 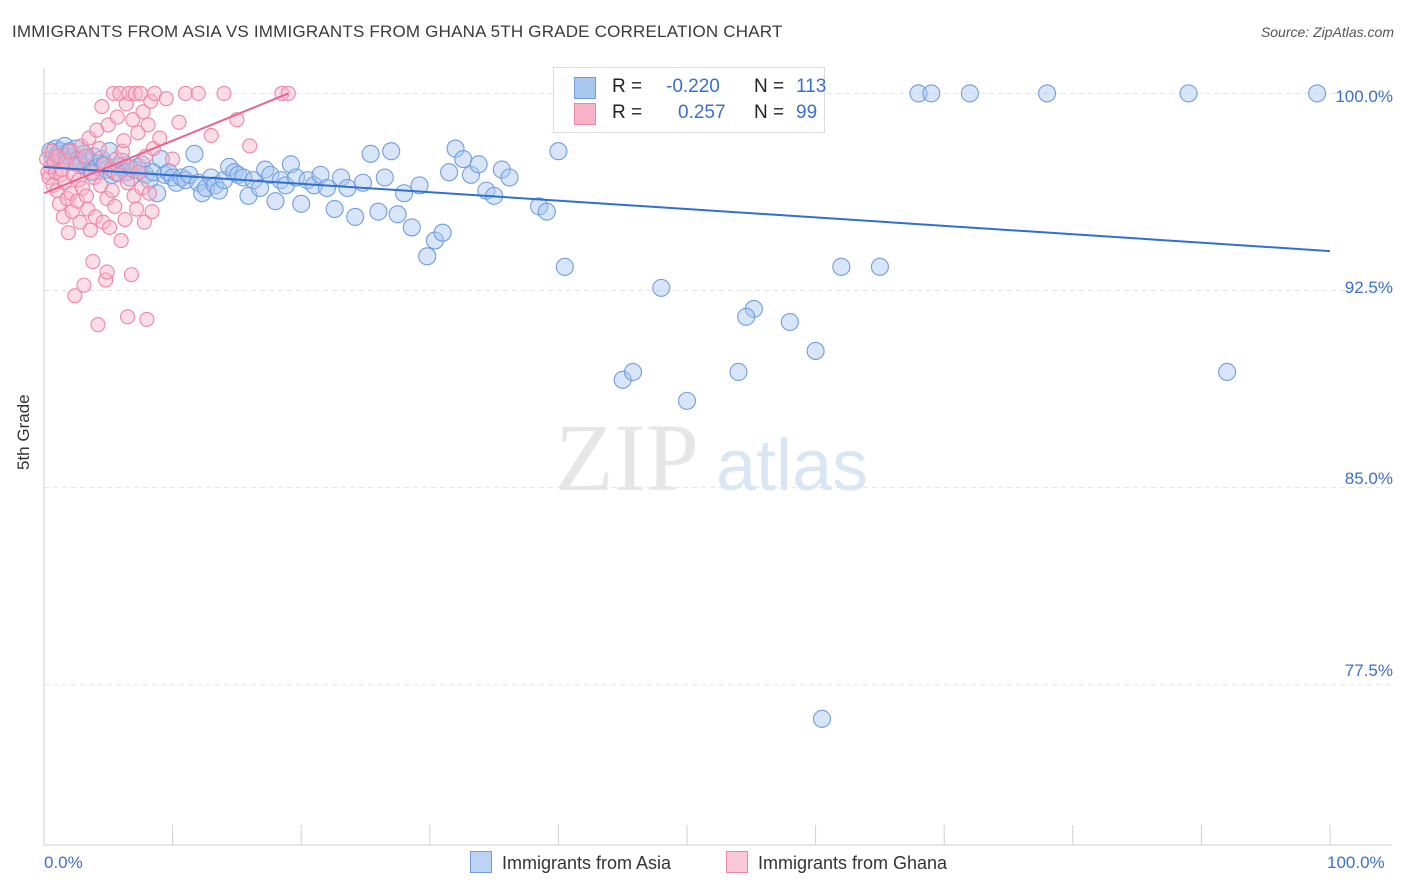 I want to click on asia-legend-swatch, so click(x=481, y=862).